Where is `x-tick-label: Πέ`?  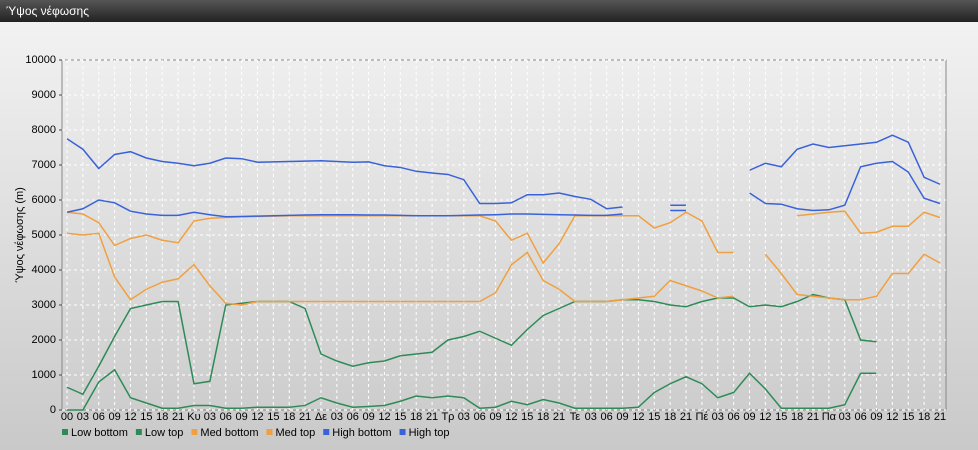
x-tick-label: Πέ is located at coordinates (701, 417).